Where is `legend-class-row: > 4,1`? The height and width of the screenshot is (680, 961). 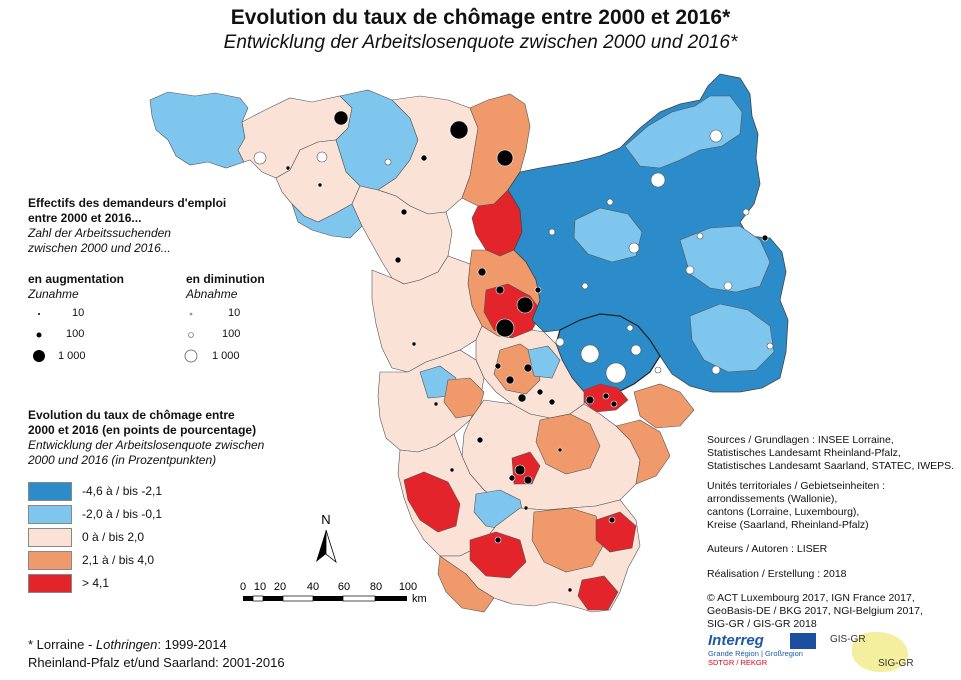 legend-class-row: > 4,1 is located at coordinates (178, 583).